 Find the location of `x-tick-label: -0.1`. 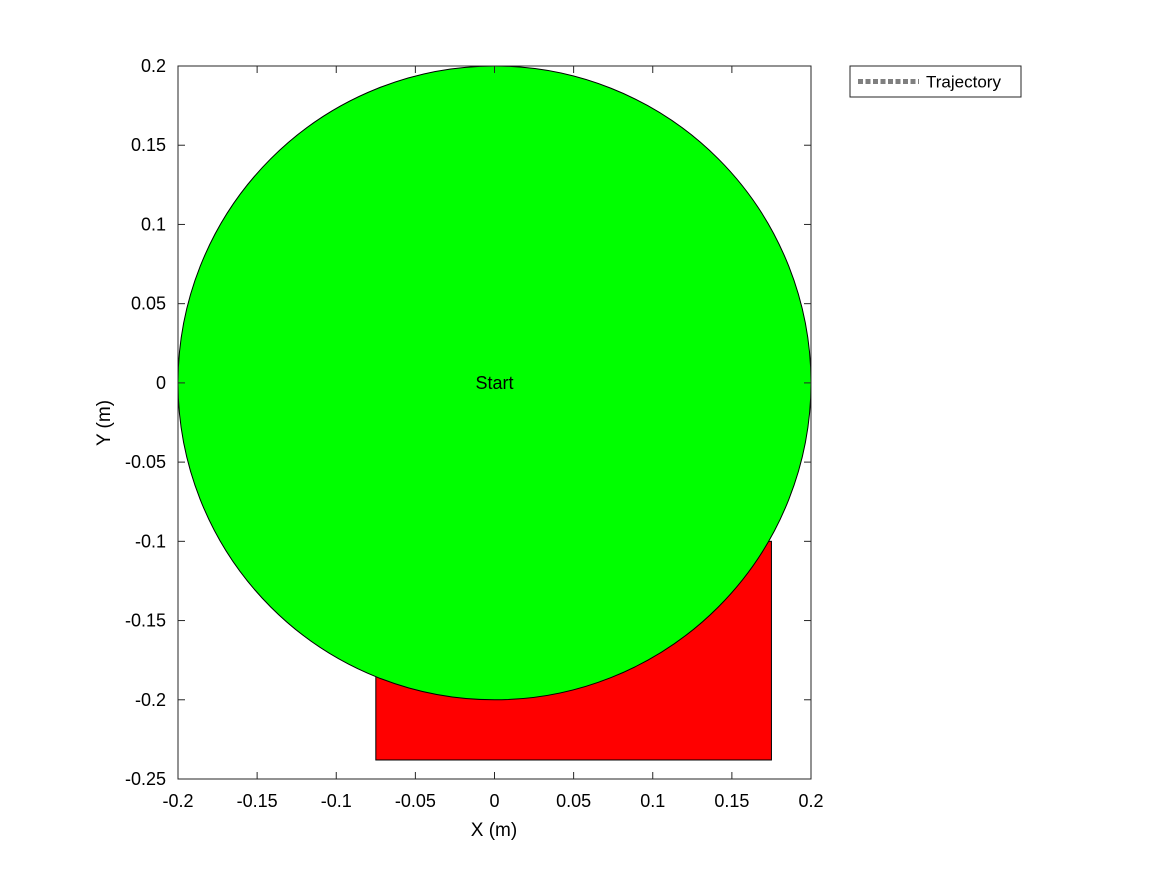

x-tick-label: -0.1 is located at coordinates (336, 801).